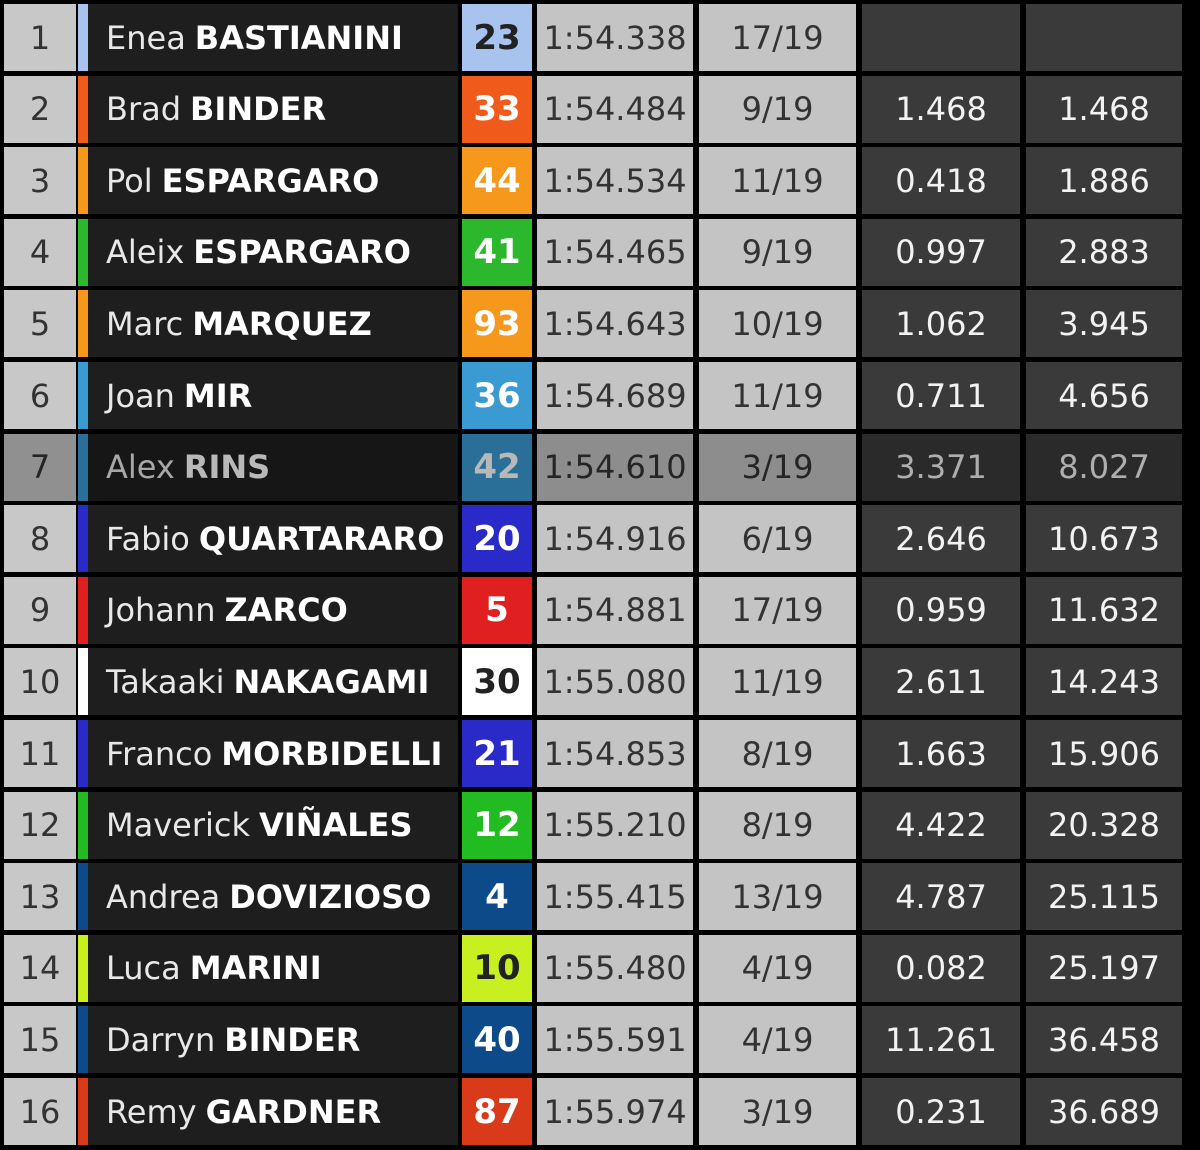 The width and height of the screenshot is (1200, 1150). I want to click on rider-number: 36, so click(497, 395).